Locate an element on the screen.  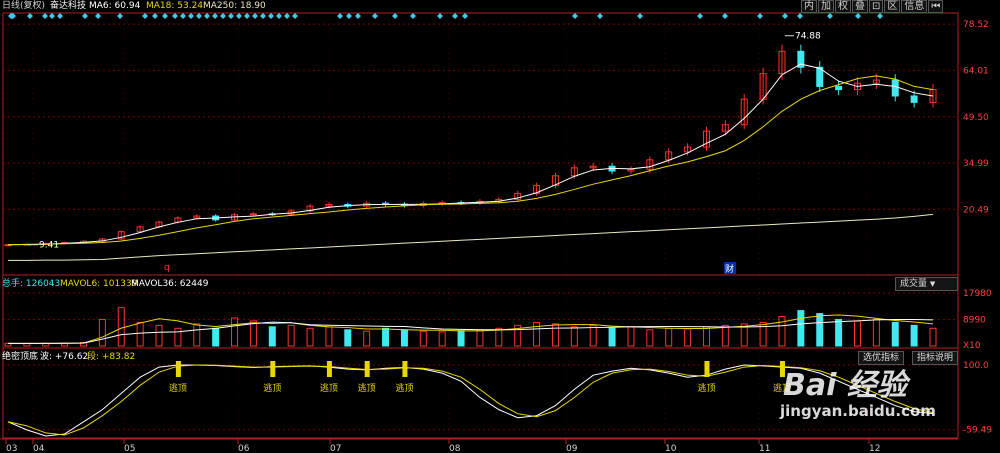
month-label: 06 is located at coordinates (244, 448).